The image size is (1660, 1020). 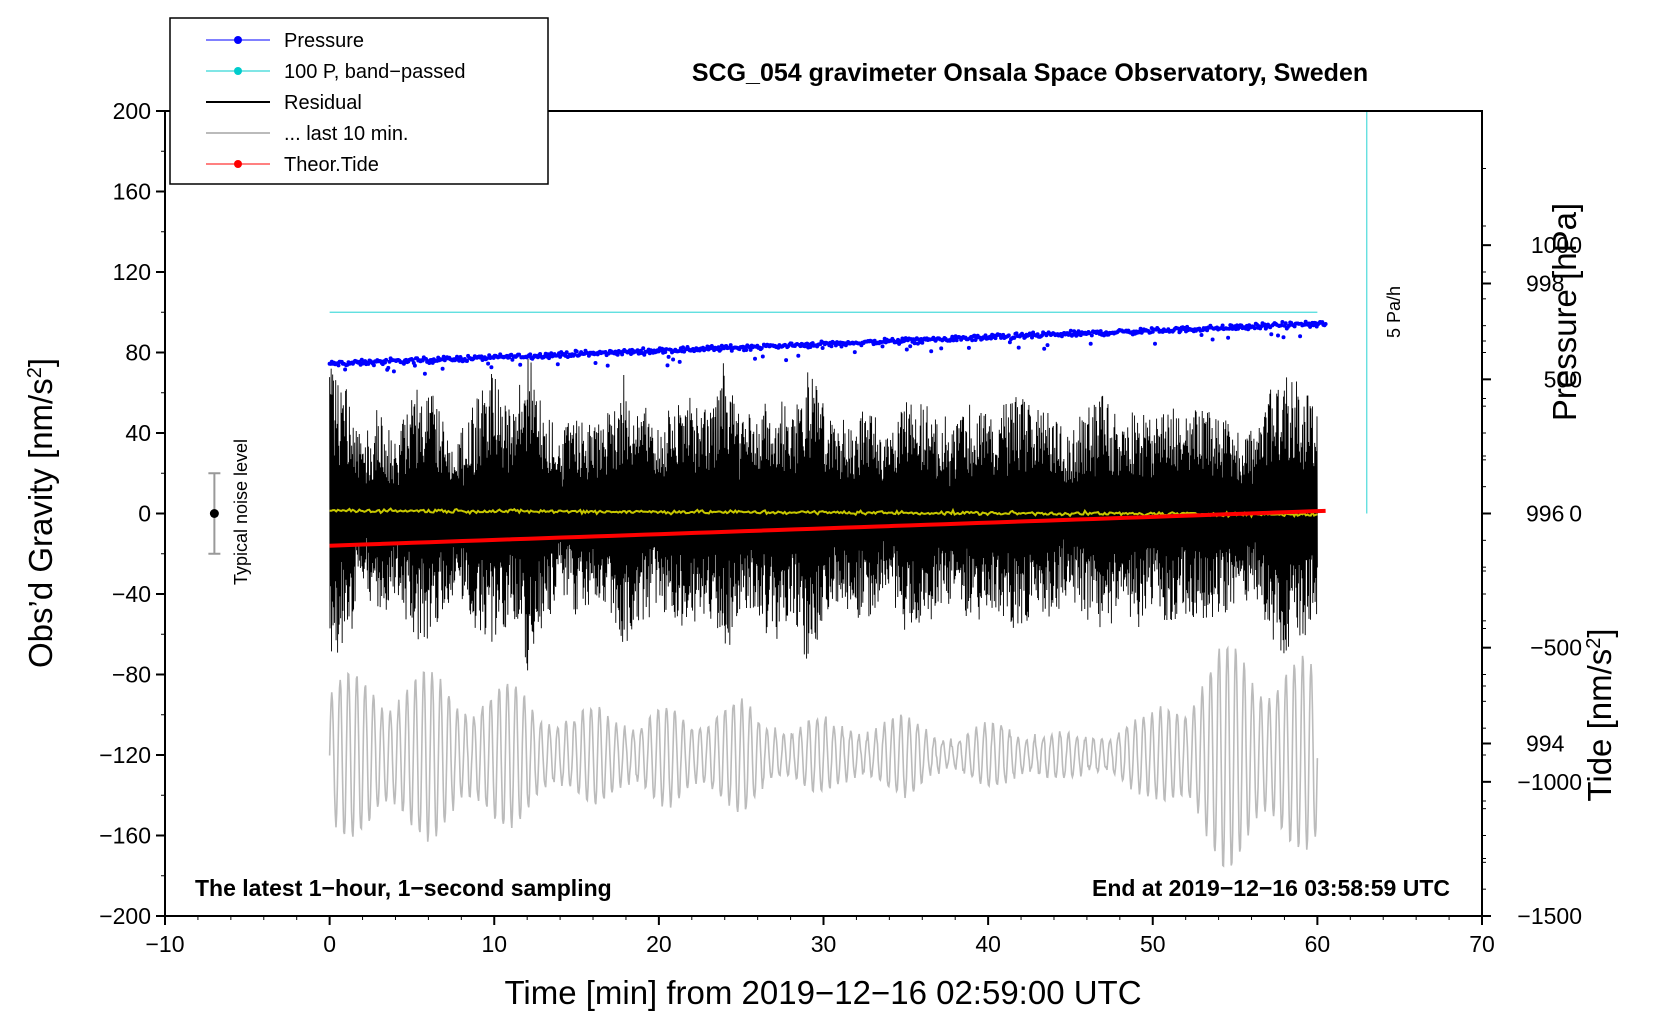 What do you see at coordinates (1564, 312) in the screenshot?
I see `y-axis-title-pressure: Pressure [hPa]` at bounding box center [1564, 312].